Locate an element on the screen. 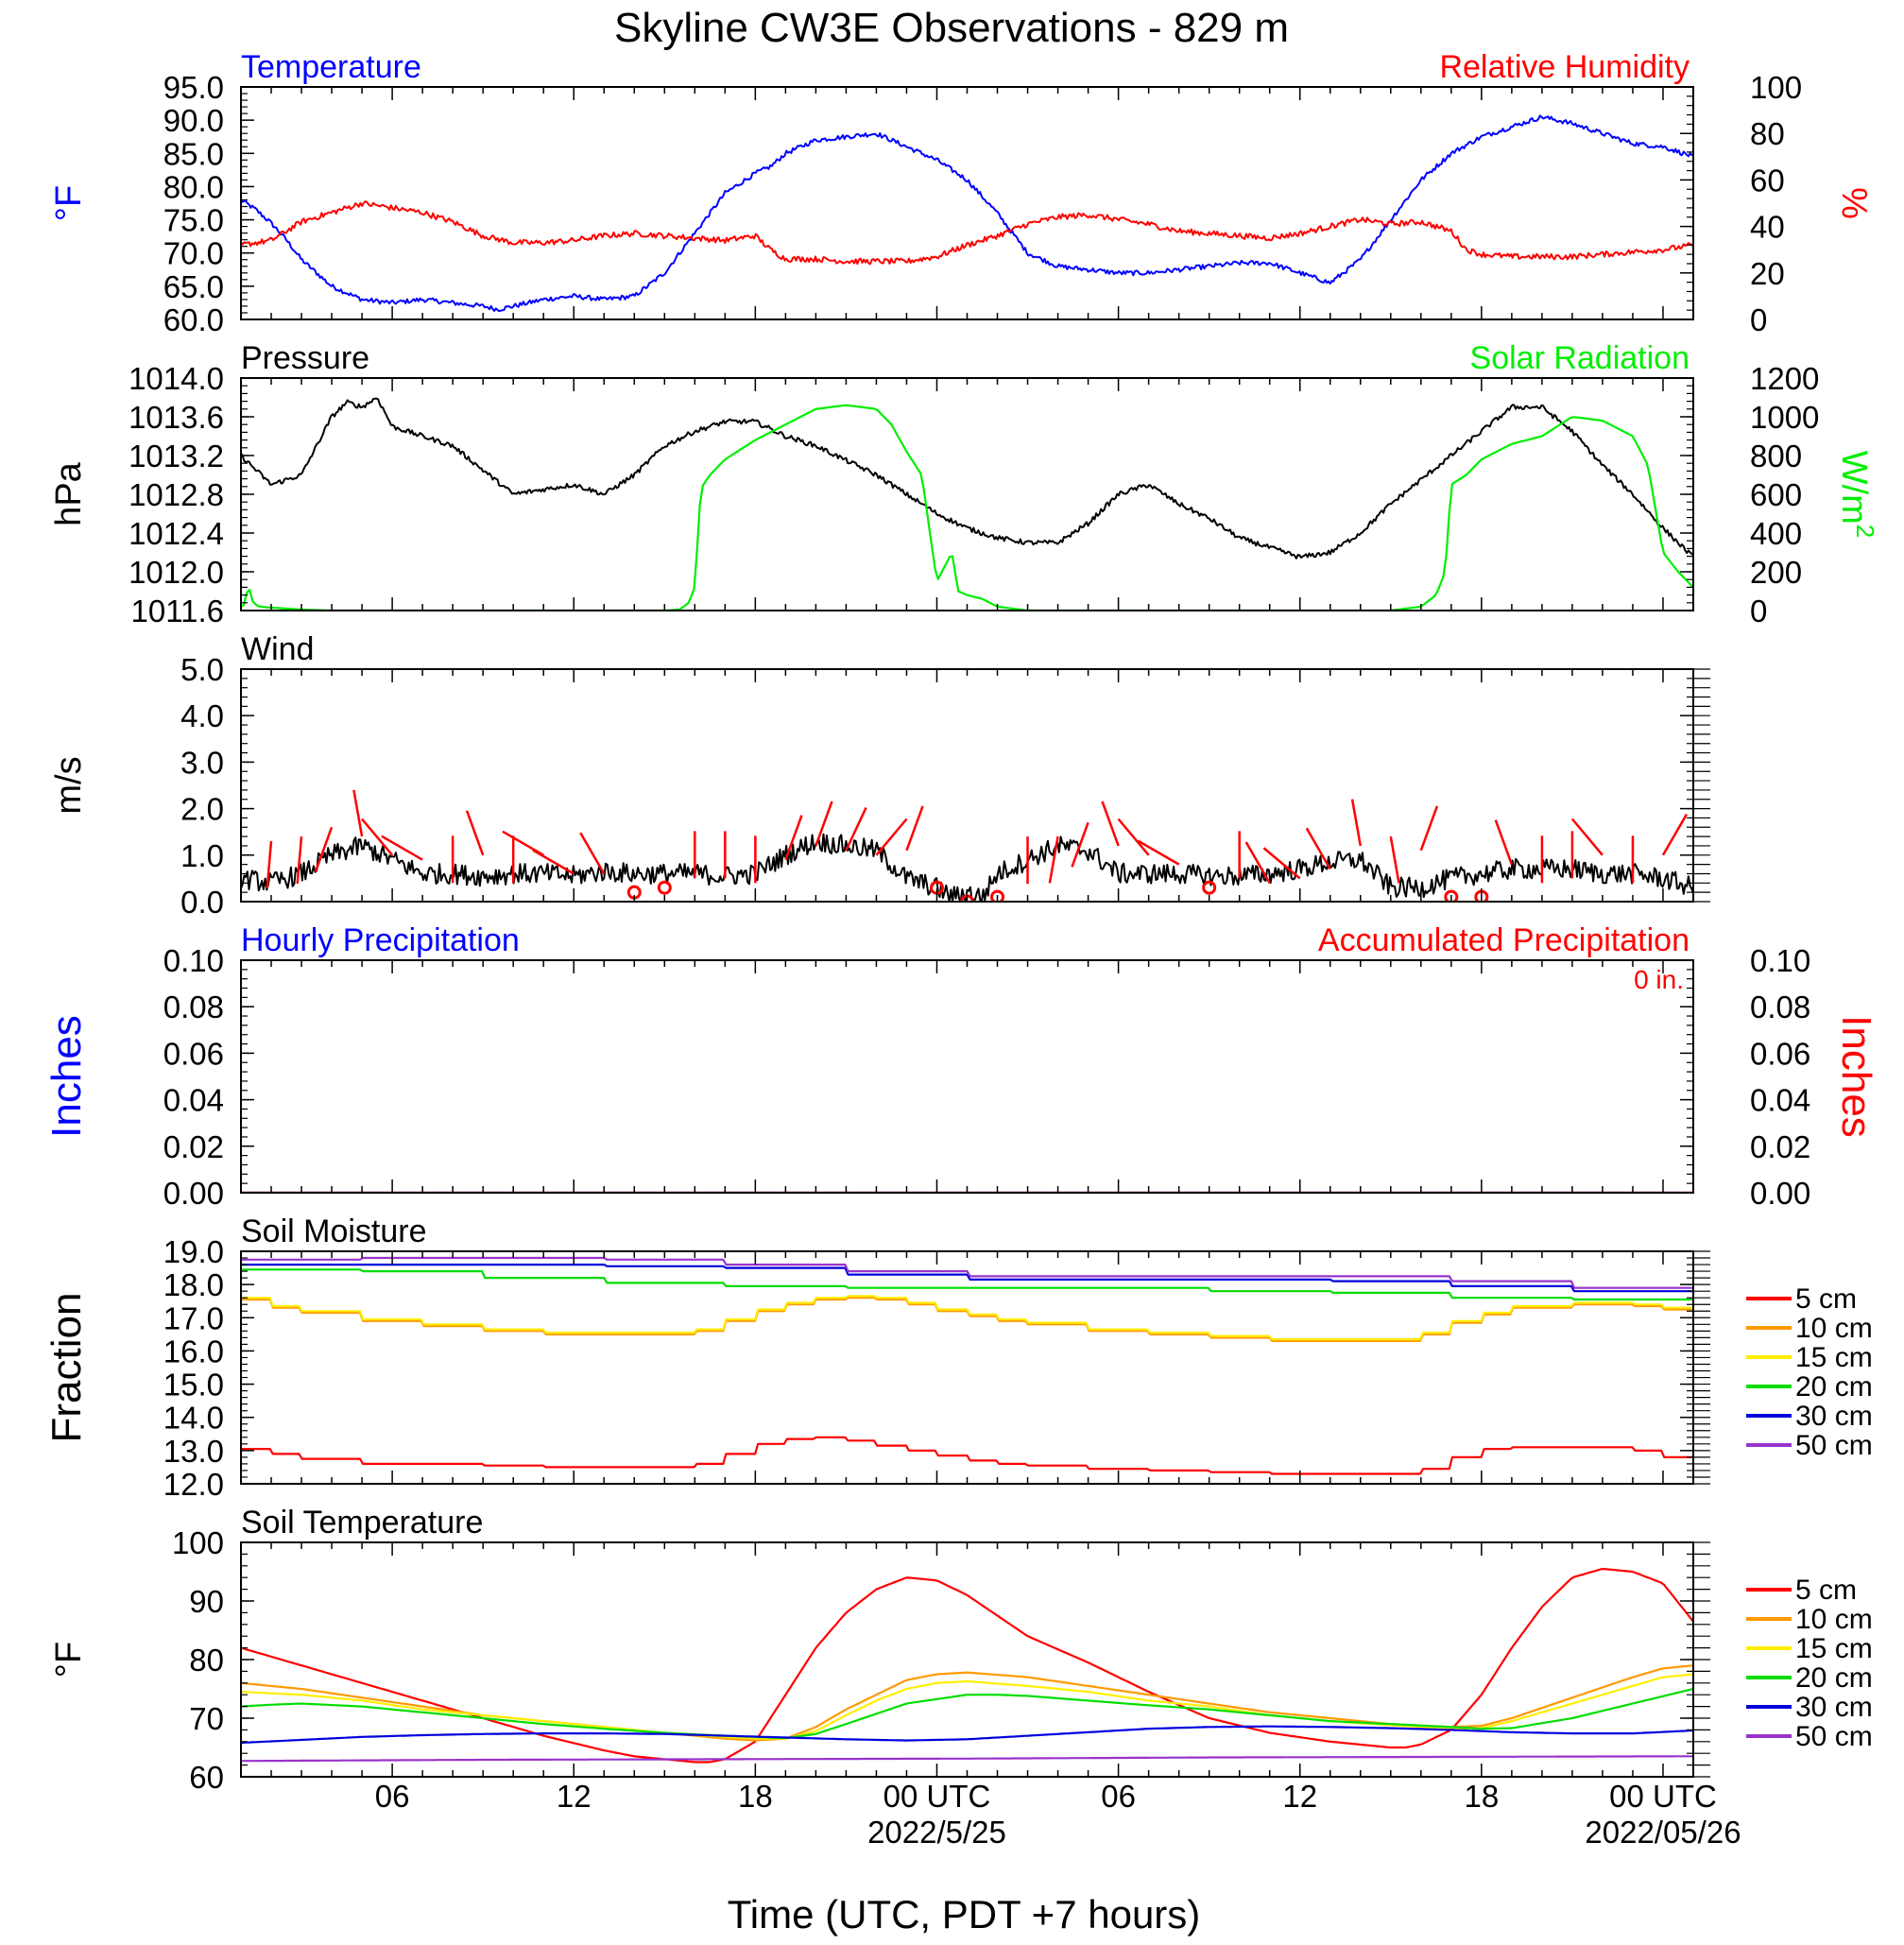 Image resolution: width=1904 pixels, height=1945 pixels. y-right-tick-label: 20 is located at coordinates (1767, 273).